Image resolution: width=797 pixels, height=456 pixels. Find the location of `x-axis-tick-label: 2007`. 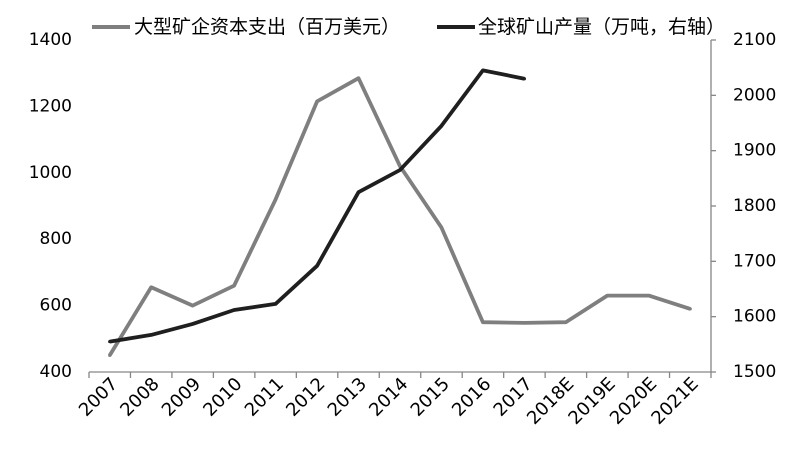

x-axis-tick-label: 2007 is located at coordinates (98, 397).